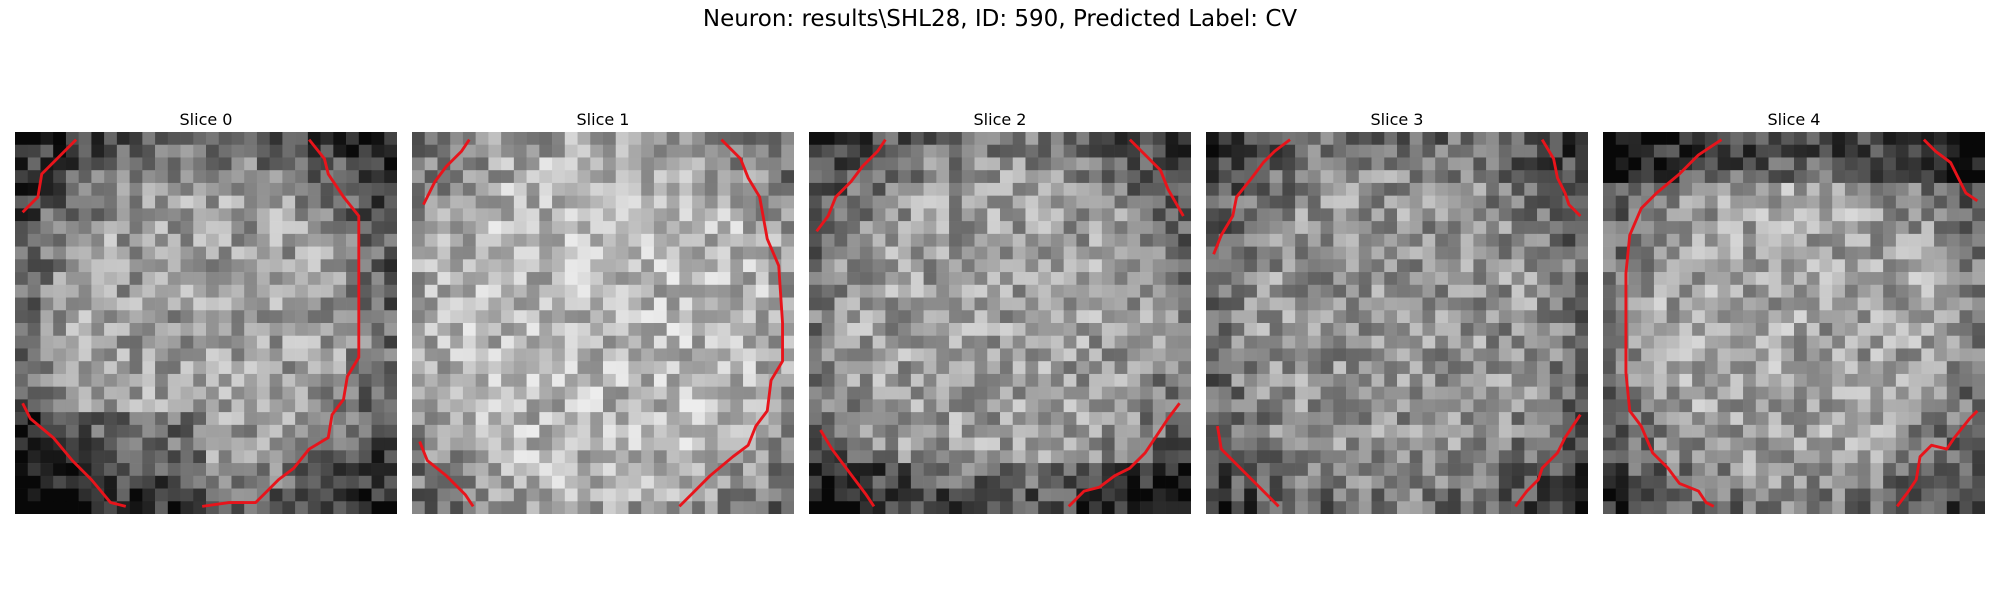 This screenshot has width=2000, height=600. I want to click on slice-panel-2: Slice 2, so click(1000, 311).